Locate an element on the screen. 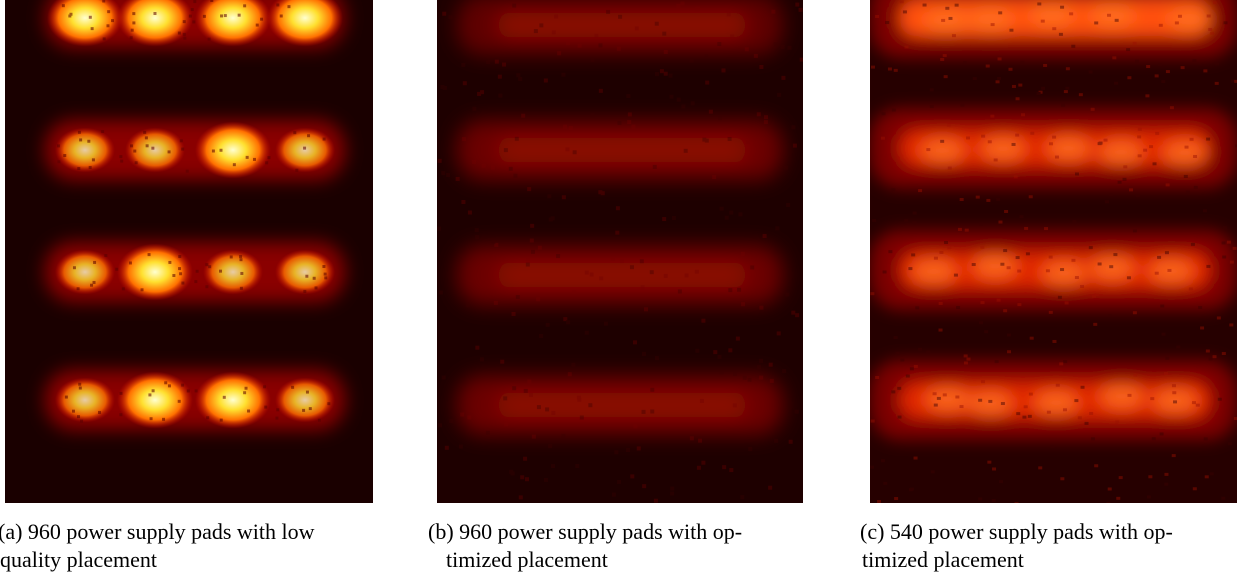 The image size is (1244, 579). caption-a-line2: quality placement is located at coordinates (78, 559).